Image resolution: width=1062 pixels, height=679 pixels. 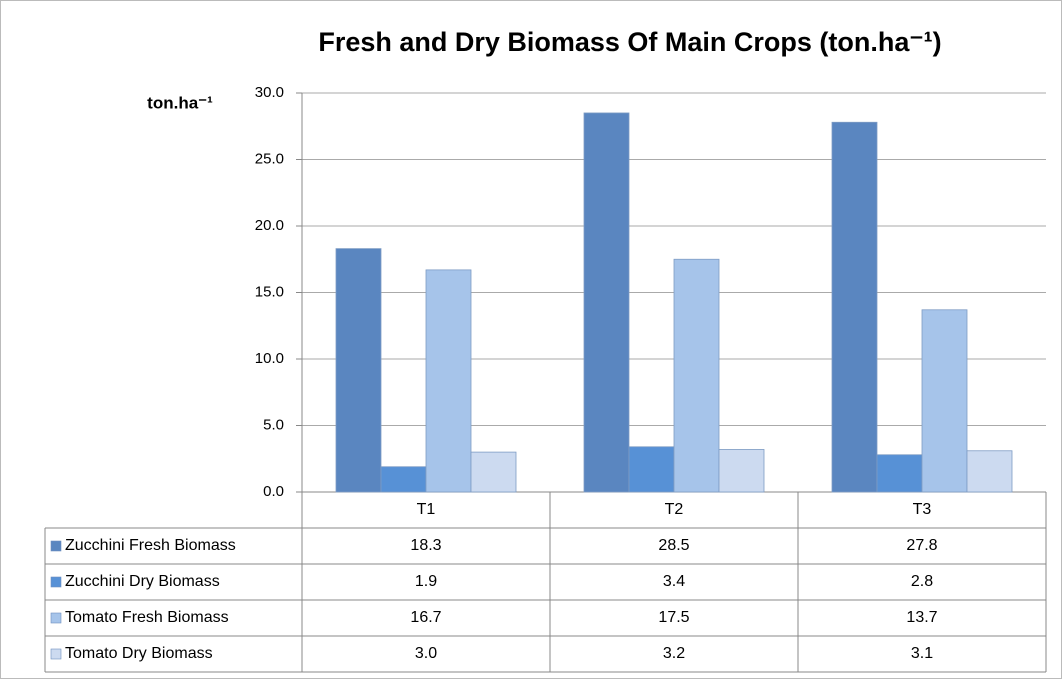 What do you see at coordinates (425, 617) in the screenshot?
I see `data-label: 16.7` at bounding box center [425, 617].